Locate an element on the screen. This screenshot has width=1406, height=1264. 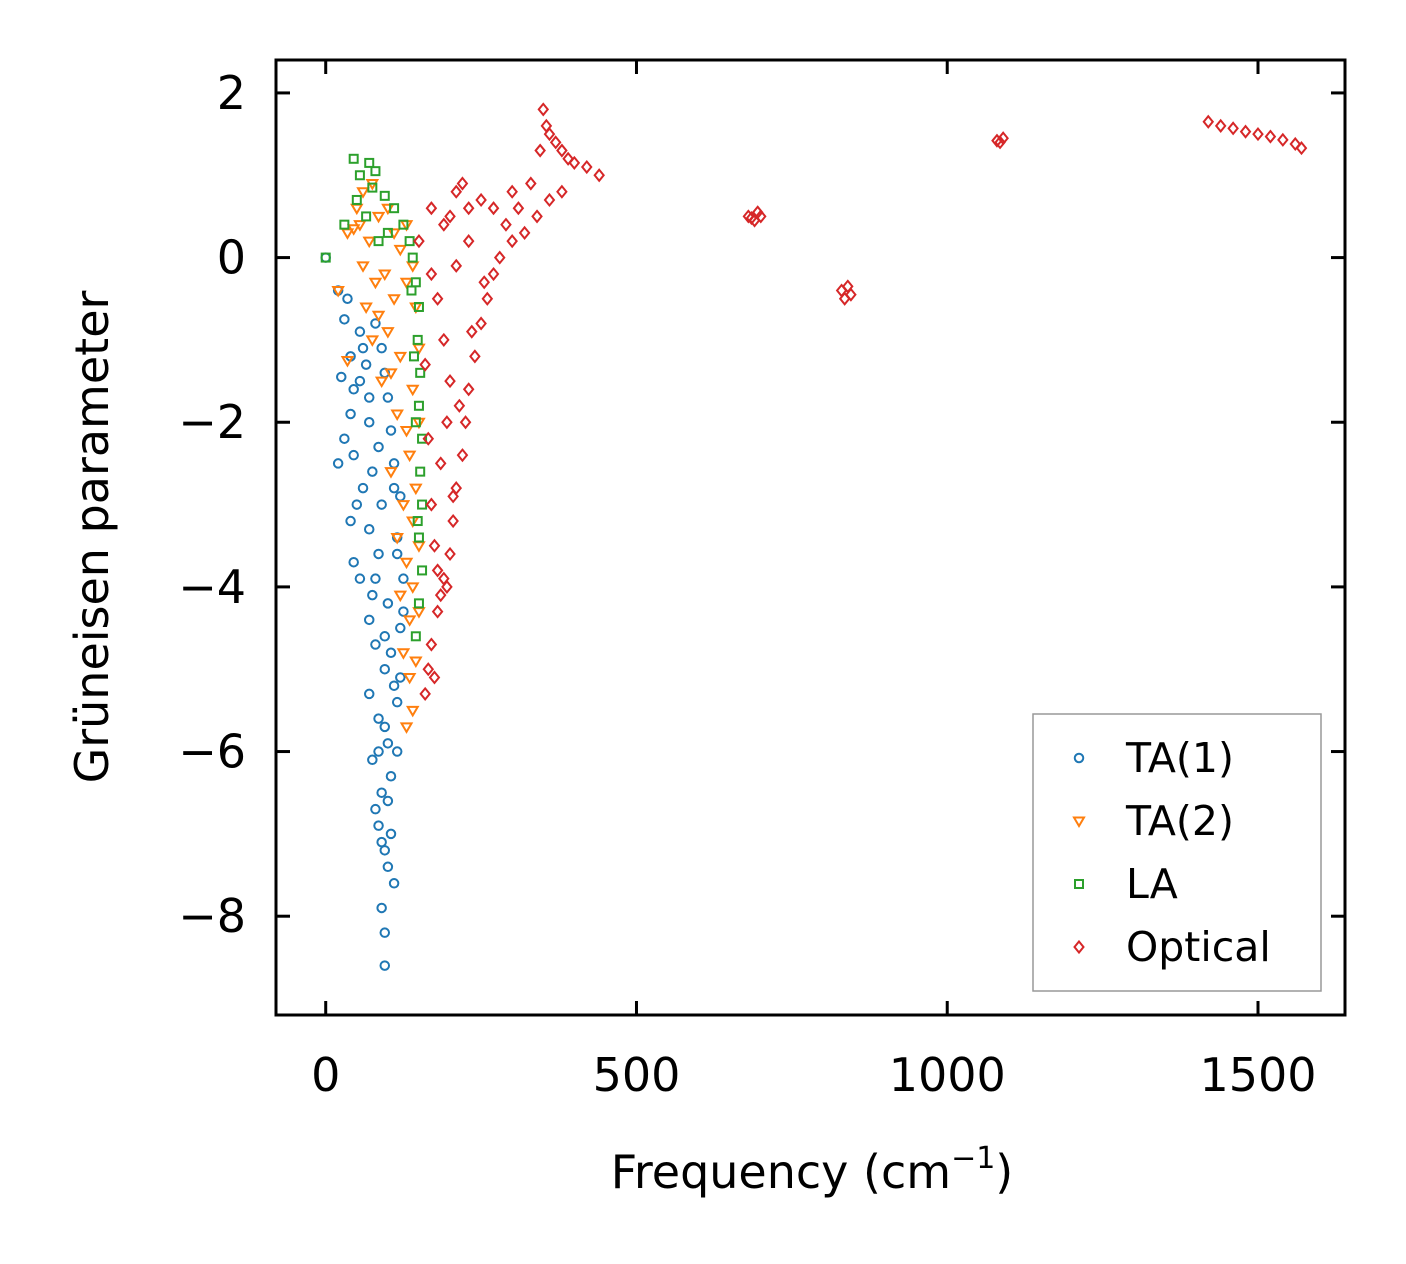
x-axis-label: Frequency (cm−1) is located at coordinates (812, 1170).